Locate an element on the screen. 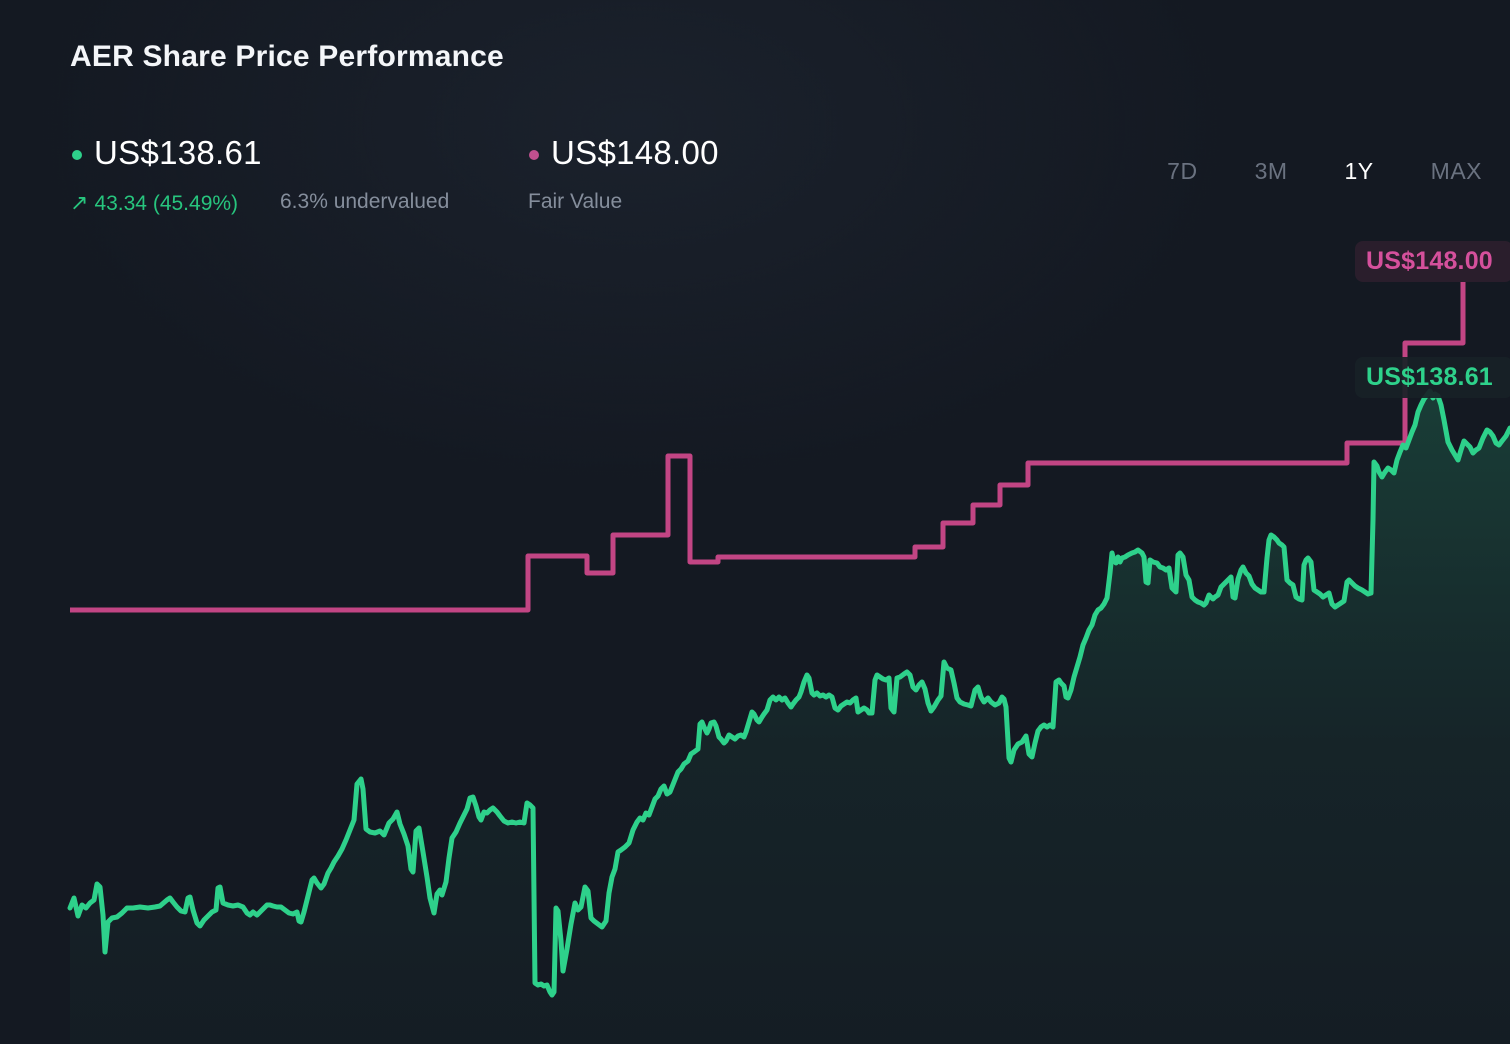  fair-value-value: US$148.00 is located at coordinates (635, 152).